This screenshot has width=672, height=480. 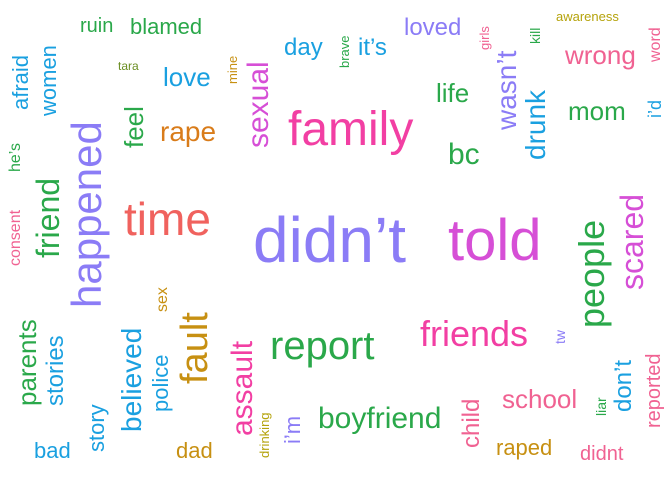 What do you see at coordinates (195, 348) in the screenshot?
I see `word-fault: fault` at bounding box center [195, 348].